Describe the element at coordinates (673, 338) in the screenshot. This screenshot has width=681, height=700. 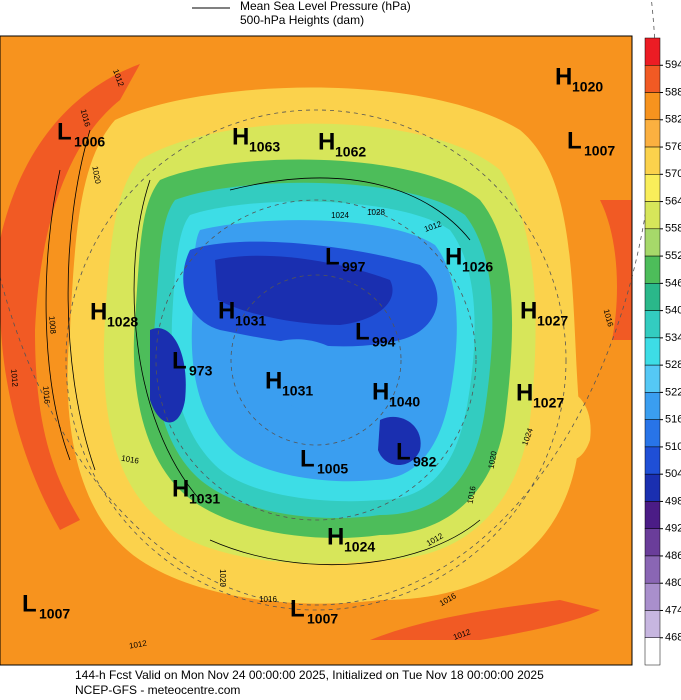
I see `colorbar-label: 534` at that location.